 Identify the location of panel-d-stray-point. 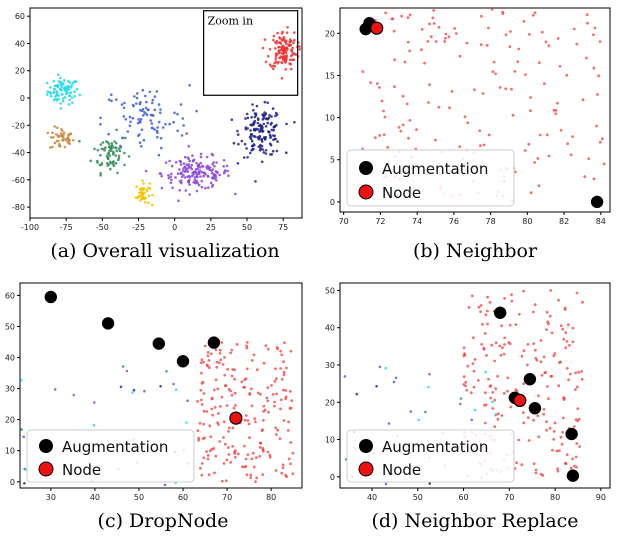
(345, 376).